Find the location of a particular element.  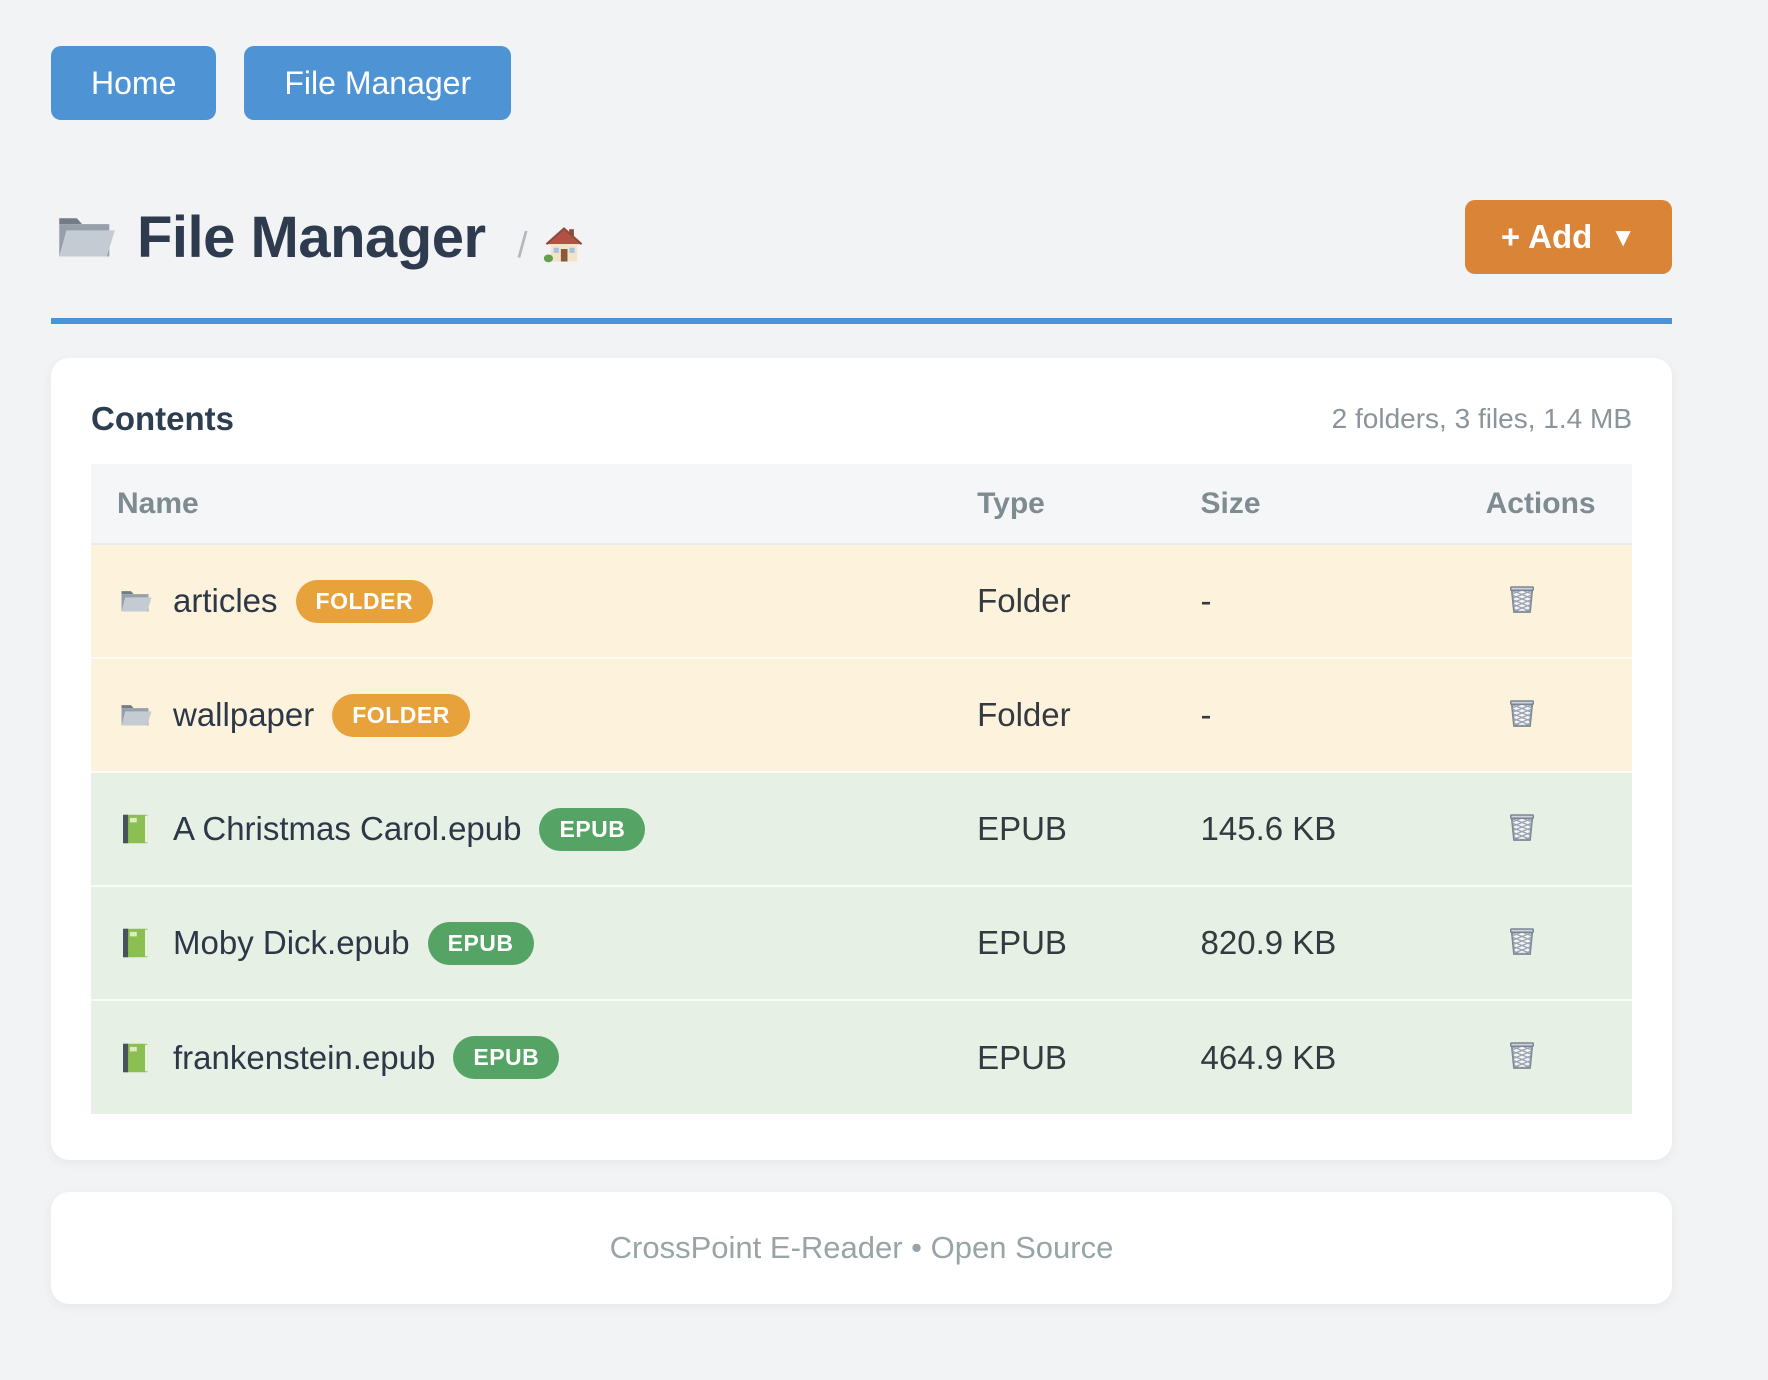

column-header-name: Name is located at coordinates (534, 504).